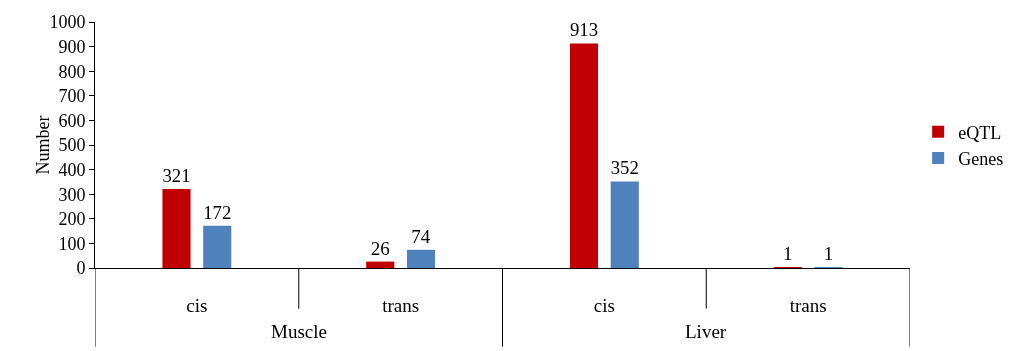 The width and height of the screenshot is (1024, 351). I want to click on y-tick-label: 900, so click(72, 46).